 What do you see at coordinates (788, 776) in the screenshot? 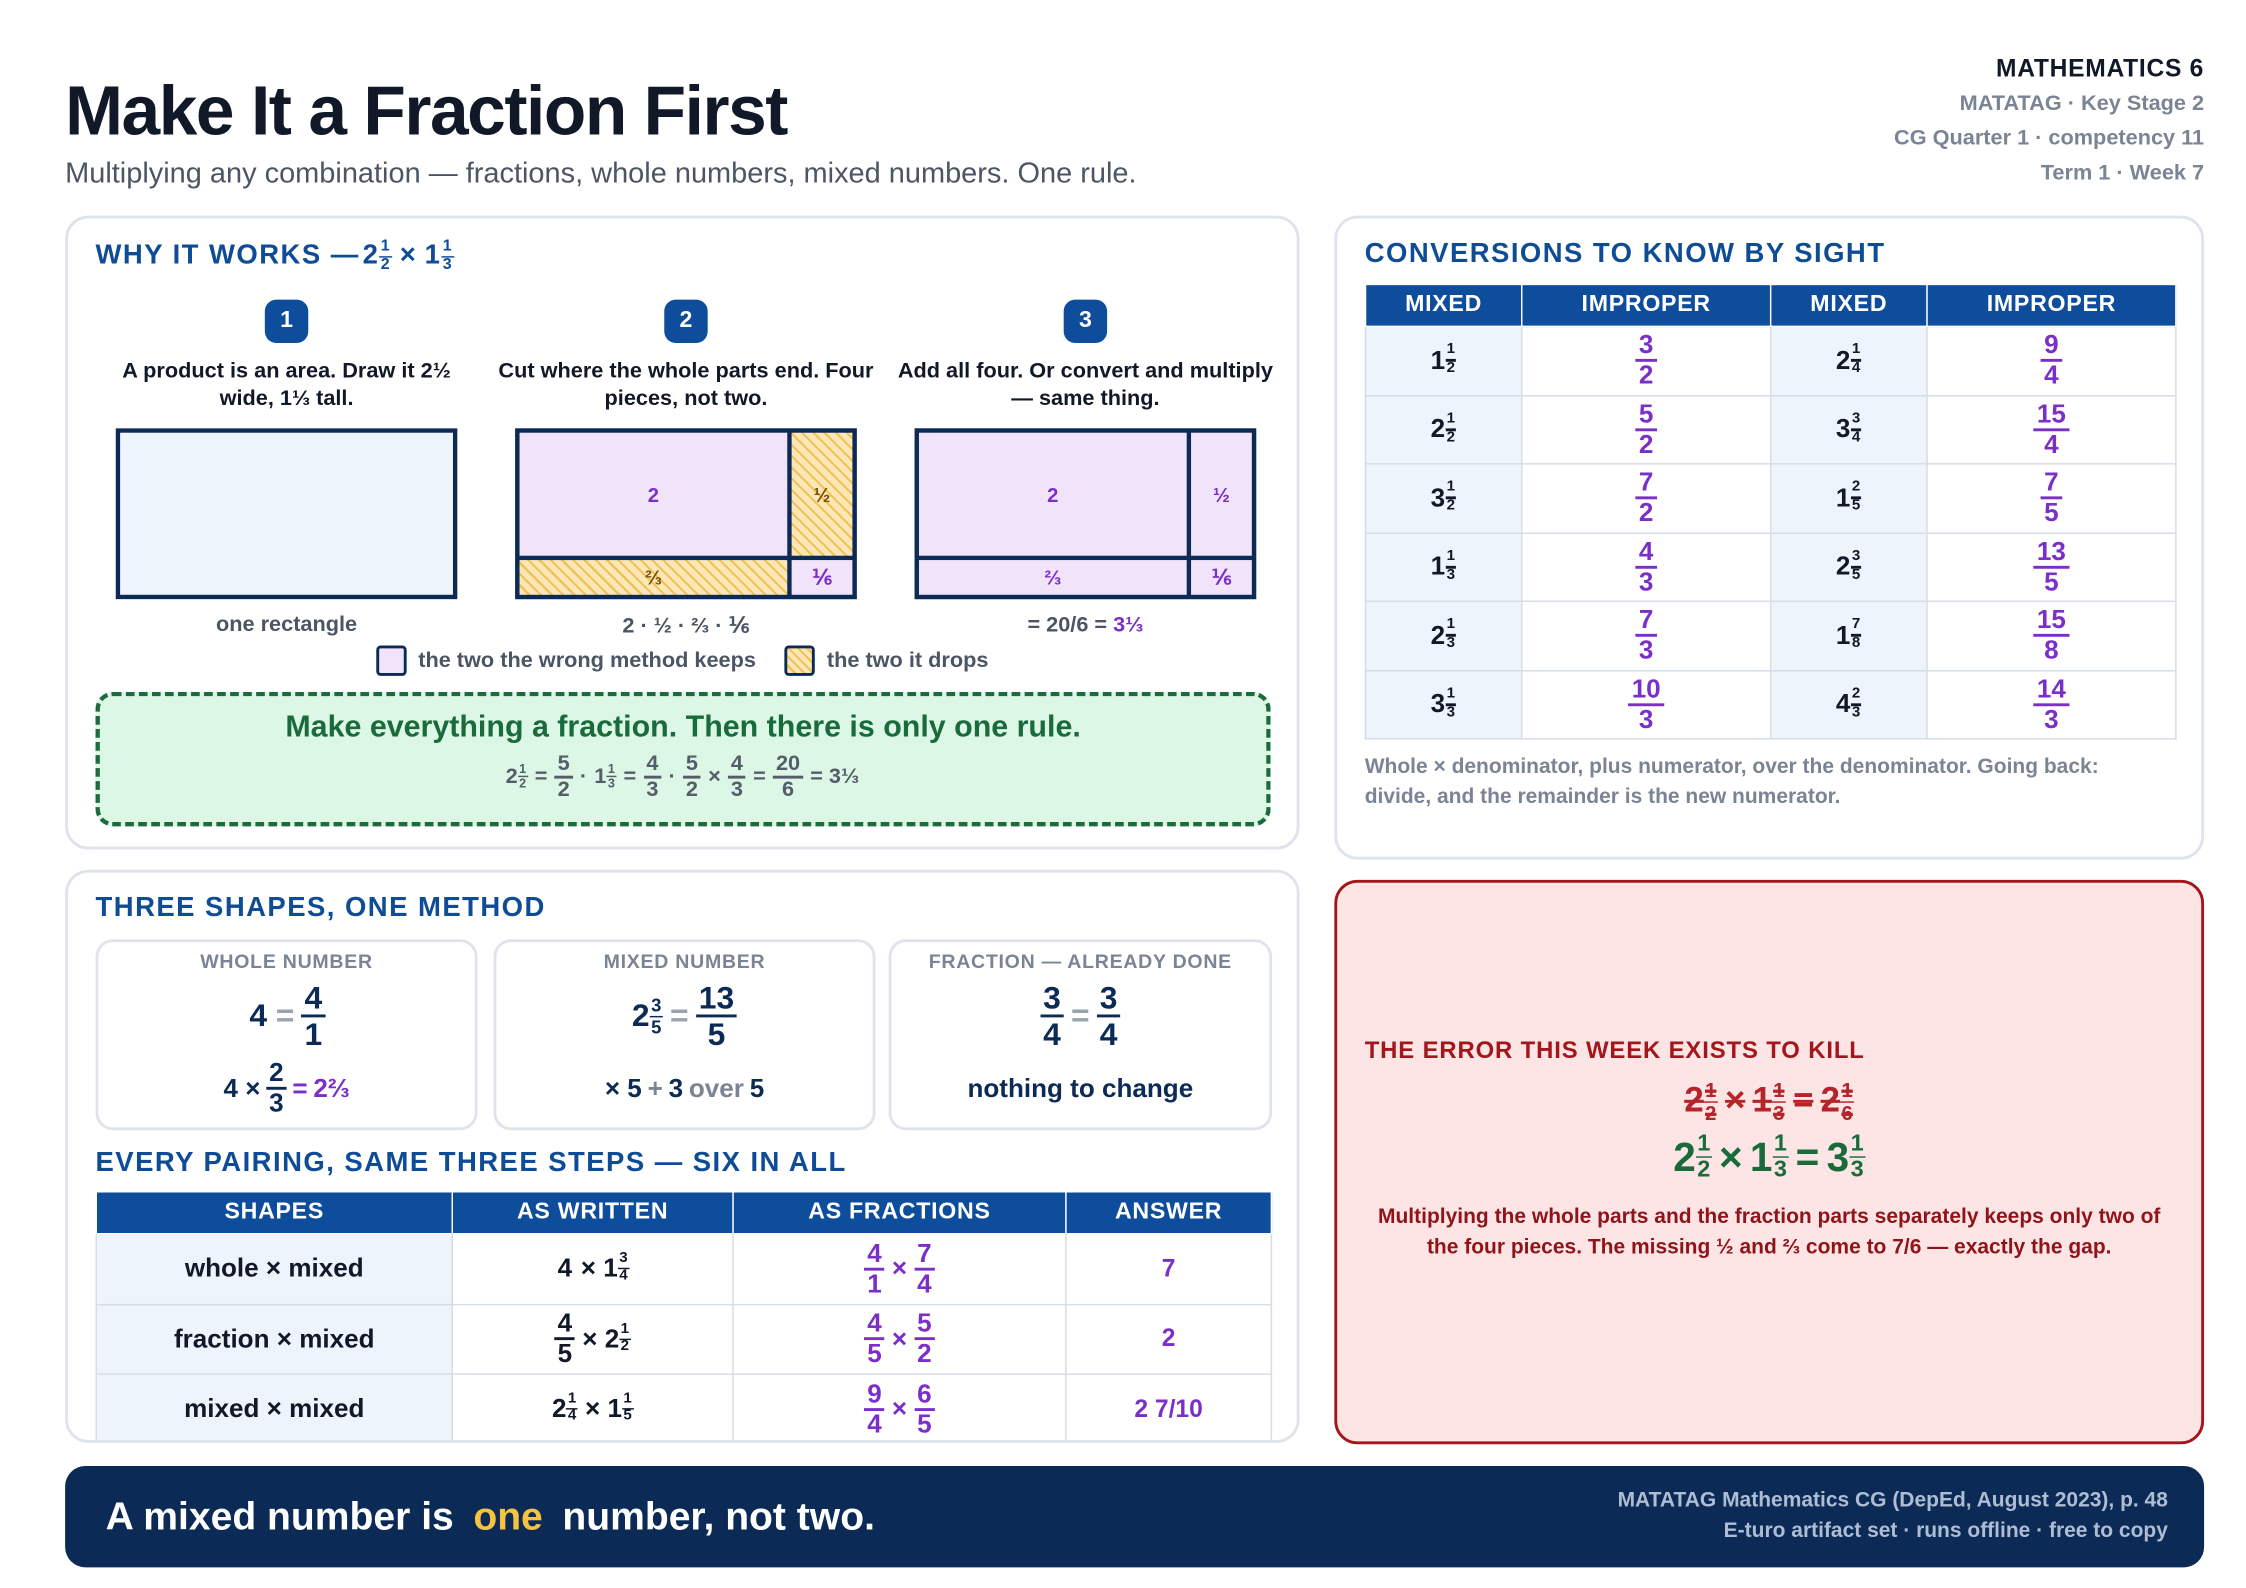
I see `fraction-stack: 20 6` at bounding box center [788, 776].